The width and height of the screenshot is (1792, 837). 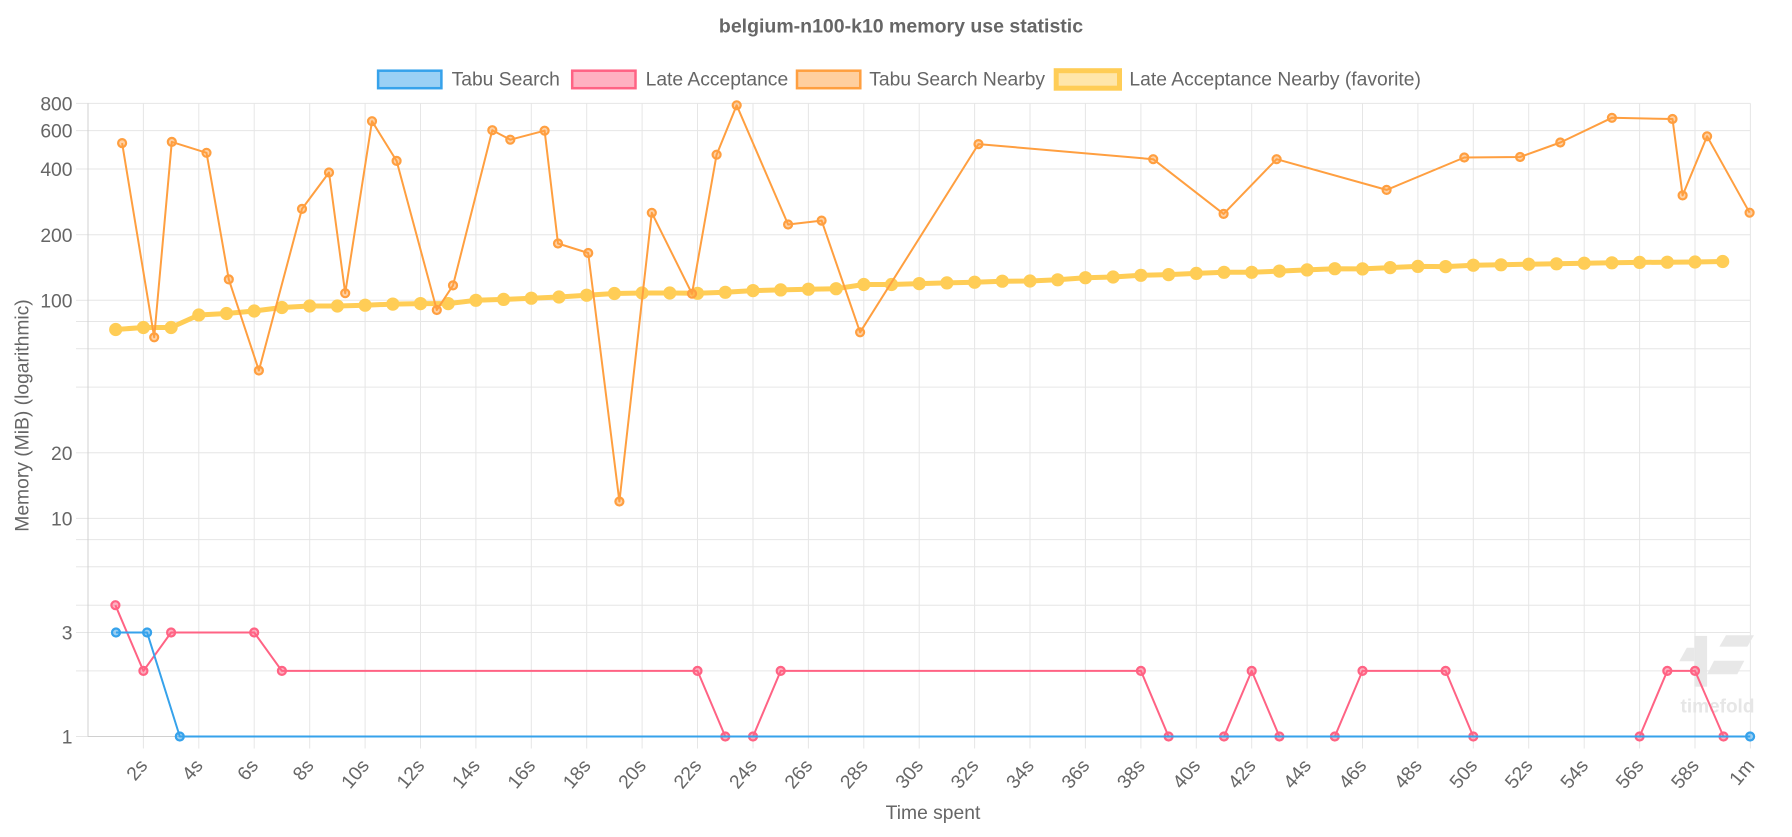 What do you see at coordinates (56, 170) in the screenshot?
I see `svg-text: 400` at bounding box center [56, 170].